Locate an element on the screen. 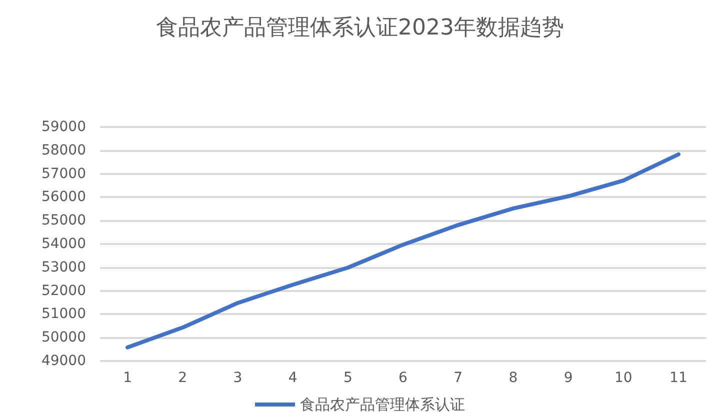 The width and height of the screenshot is (720, 419). y-tick-label: 50000 is located at coordinates (63, 338).